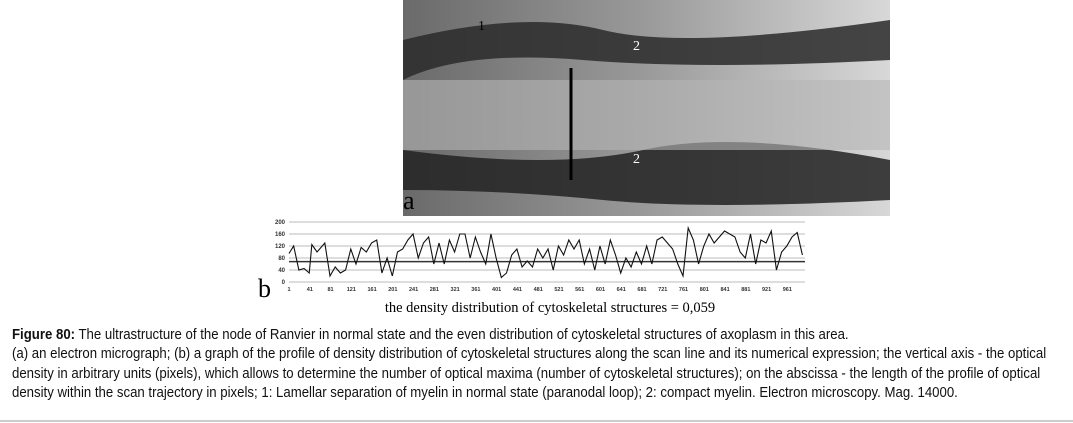 This screenshot has height=423, width=1073. Describe the element at coordinates (579, 290) in the screenshot. I see `x-tick-label: 561` at that location.